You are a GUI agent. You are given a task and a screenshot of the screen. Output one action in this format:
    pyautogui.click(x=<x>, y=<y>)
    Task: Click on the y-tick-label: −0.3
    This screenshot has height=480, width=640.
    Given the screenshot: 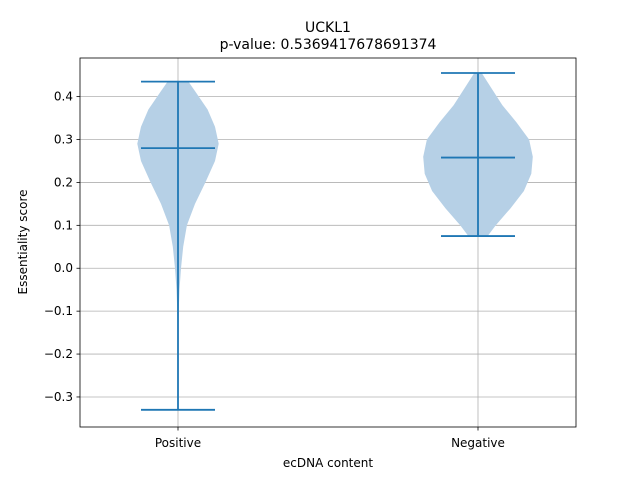 What is the action you would take?
    pyautogui.click(x=58, y=397)
    